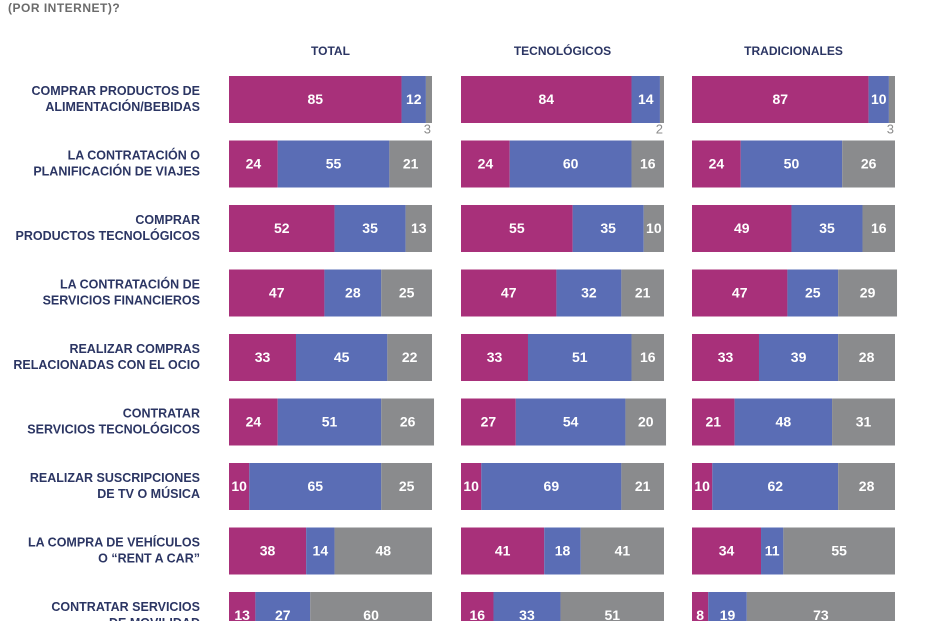 This screenshot has height=621, width=928. I want to click on value-label: 51, so click(612, 614).